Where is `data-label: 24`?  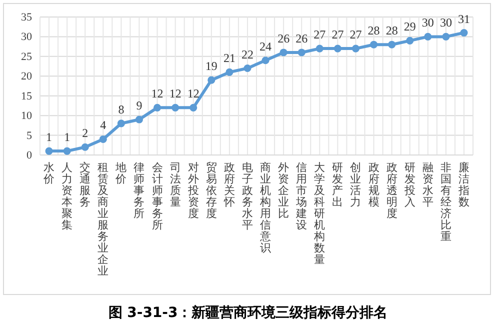 data-label: 24 is located at coordinates (266, 46).